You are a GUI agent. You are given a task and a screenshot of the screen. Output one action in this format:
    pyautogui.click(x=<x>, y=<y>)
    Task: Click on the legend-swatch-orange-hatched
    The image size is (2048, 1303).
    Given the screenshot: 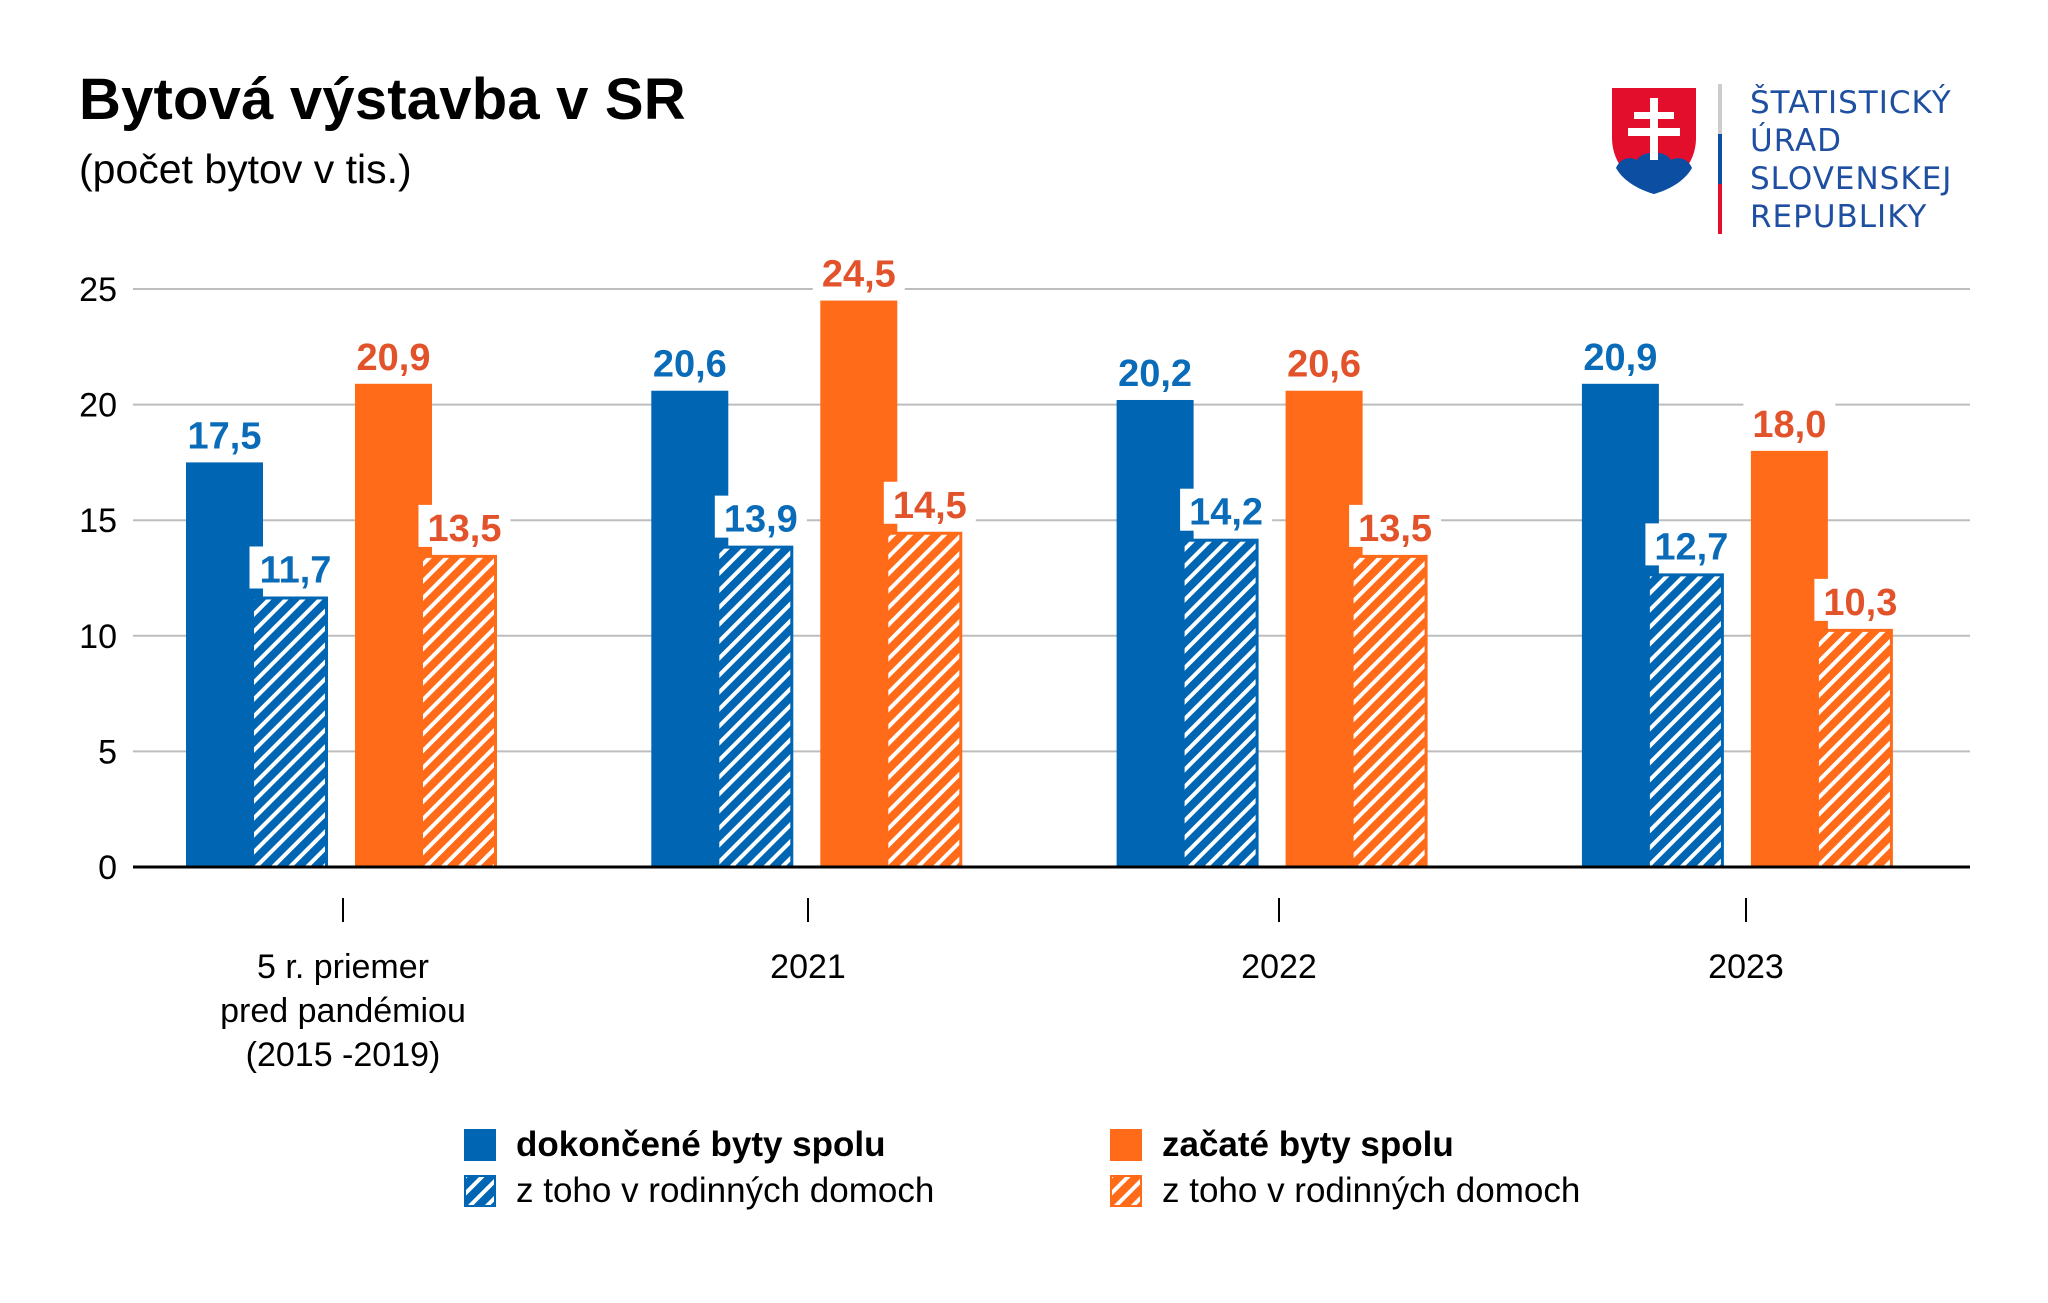 What is the action you would take?
    pyautogui.click(x=1126, y=1191)
    